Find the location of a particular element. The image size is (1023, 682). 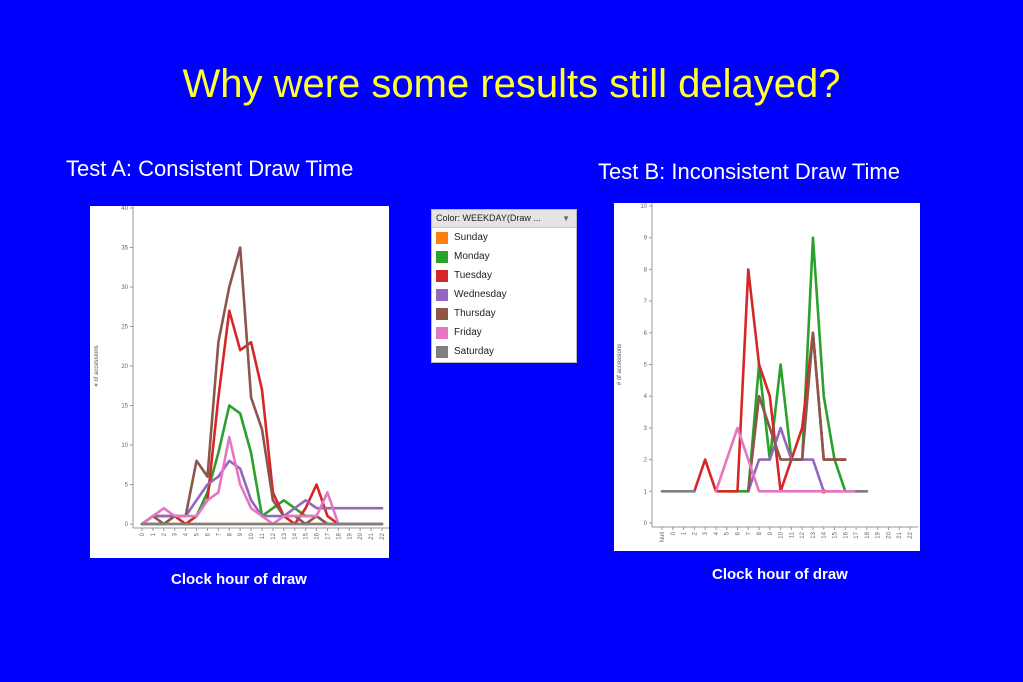

chart-a-heading: Test A: Consistent Draw Time is located at coordinates (210, 168).